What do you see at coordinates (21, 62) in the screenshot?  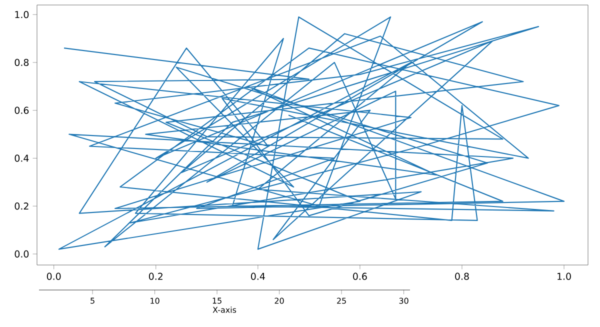 I see `y-tick-label: 0.8` at bounding box center [21, 62].